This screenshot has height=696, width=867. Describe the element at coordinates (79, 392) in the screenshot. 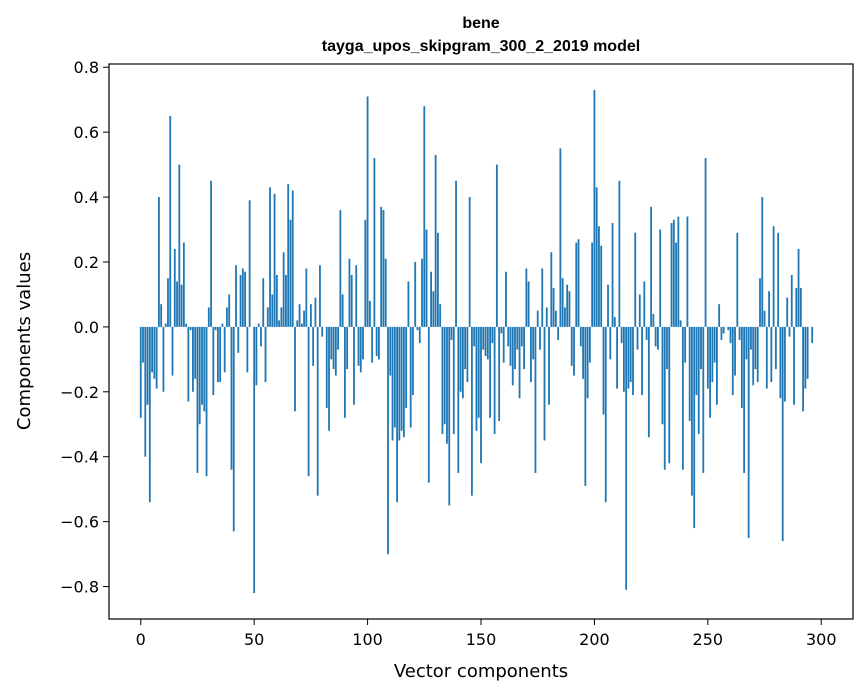

I see `y-tick-label: −0.2` at that location.